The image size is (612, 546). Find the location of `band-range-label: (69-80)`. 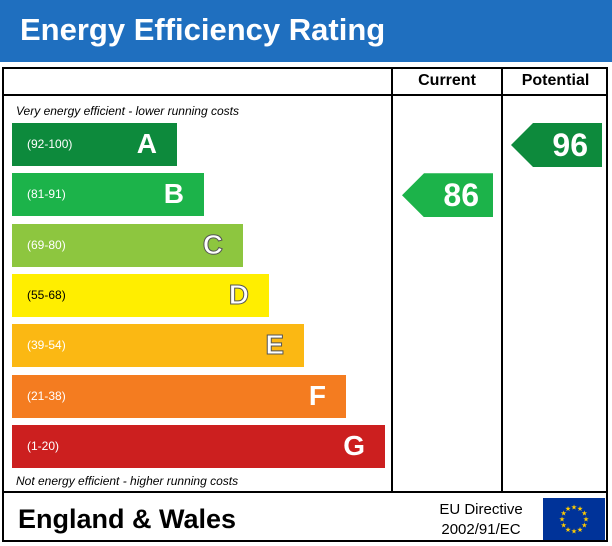

band-range-label: (69-80) is located at coordinates (46, 244).